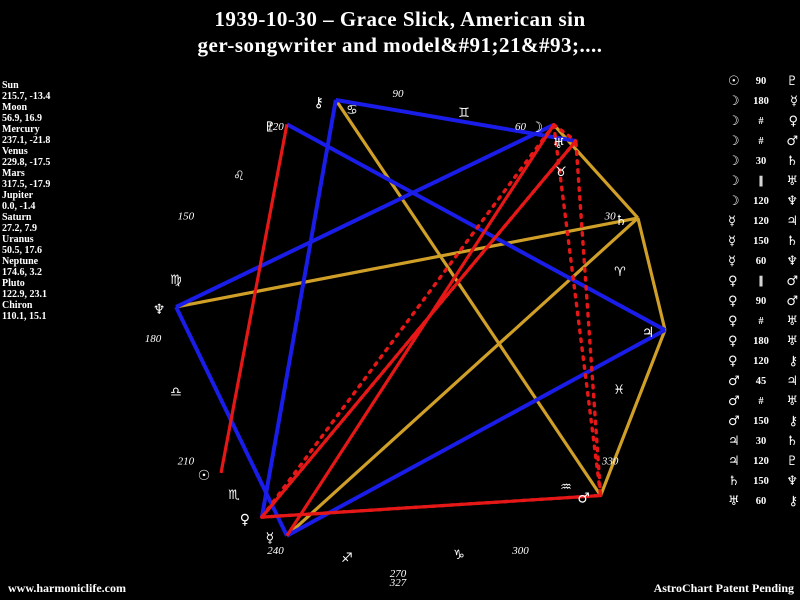 This screenshot has height=600, width=800. What do you see at coordinates (186, 462) in the screenshot?
I see `degree-label: 210` at bounding box center [186, 462].